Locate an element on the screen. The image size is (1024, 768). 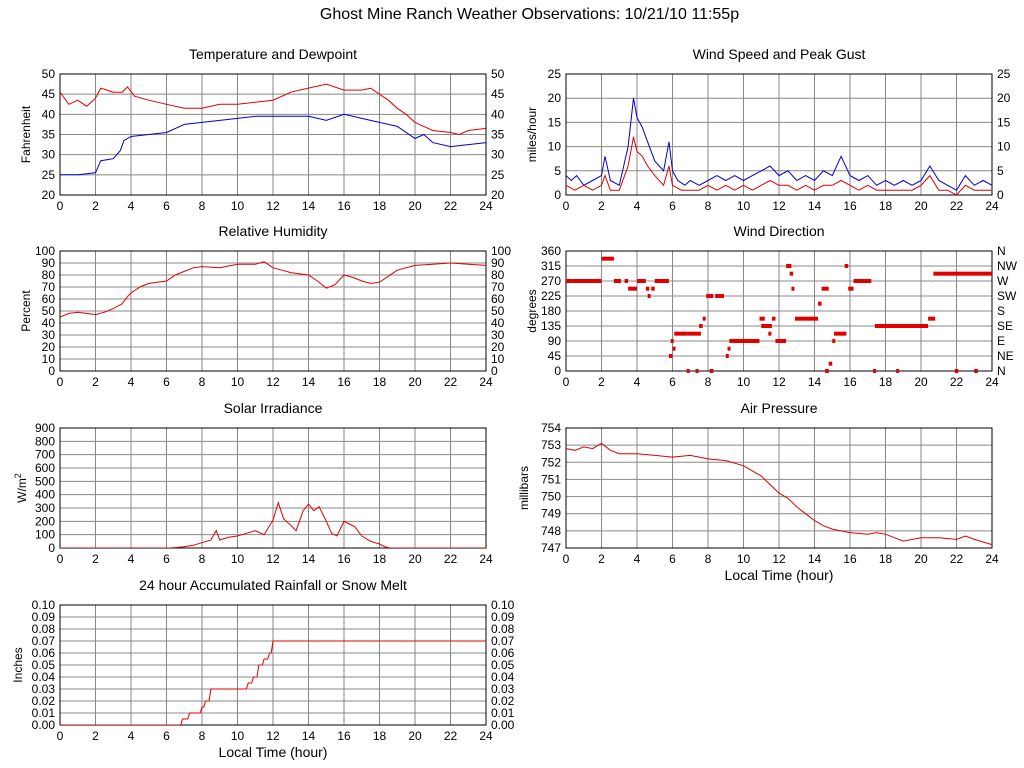
y-tick-label: 70 is located at coordinates (49, 287).